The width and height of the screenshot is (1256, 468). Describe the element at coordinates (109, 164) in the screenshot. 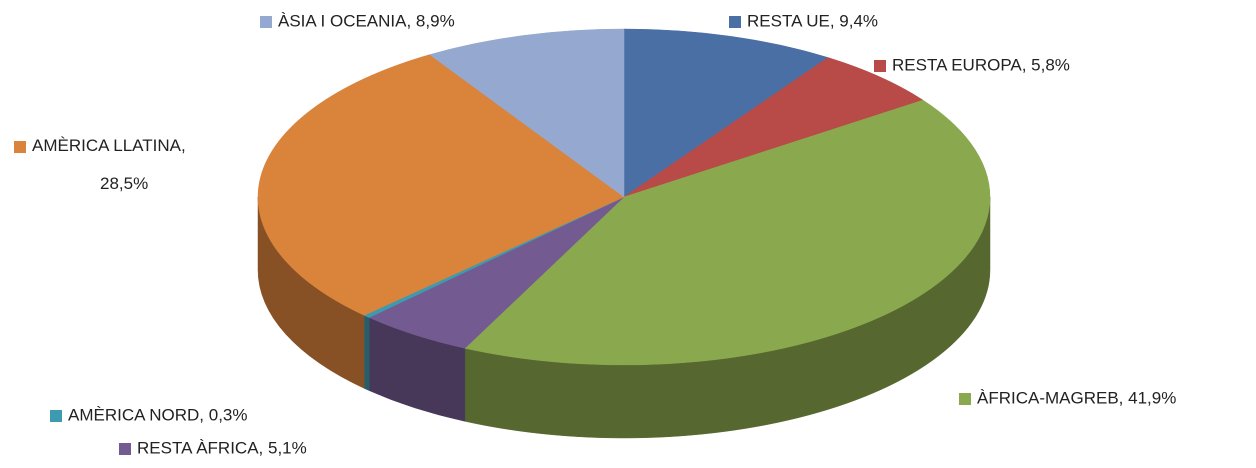

I see `data-label: AMÈRICA LLATINA, 28,5%` at that location.